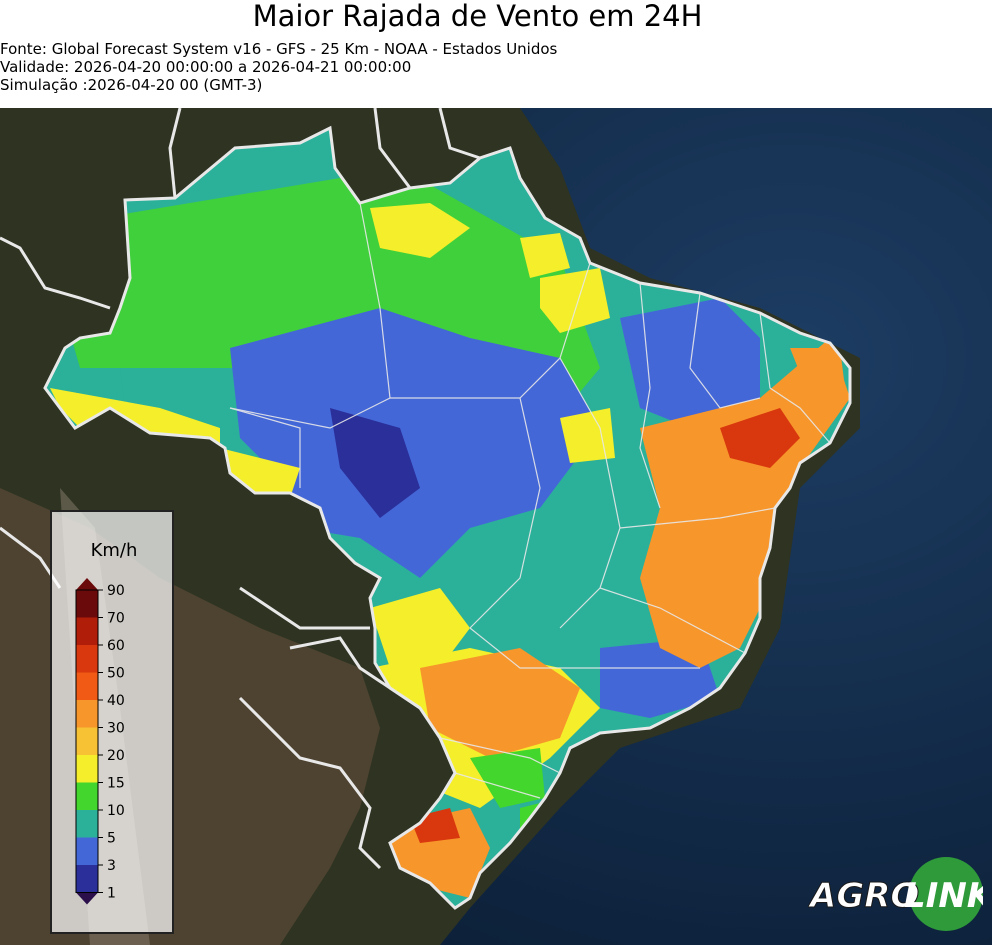 Image resolution: width=992 pixels, height=945 pixels. I want to click on colorbar-tick-label: 3, so click(111, 866).